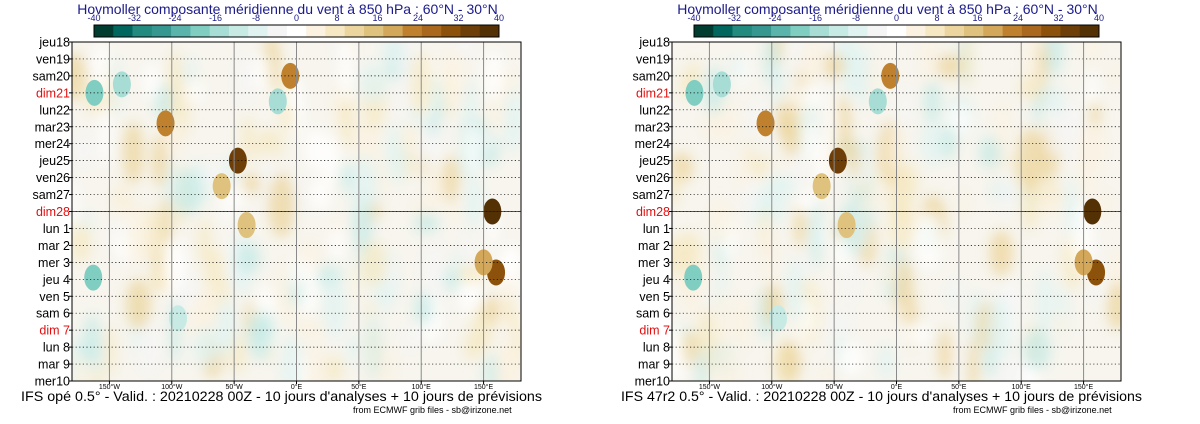  What do you see at coordinates (52, 382) in the screenshot?
I see `day-label: mer10` at bounding box center [52, 382].